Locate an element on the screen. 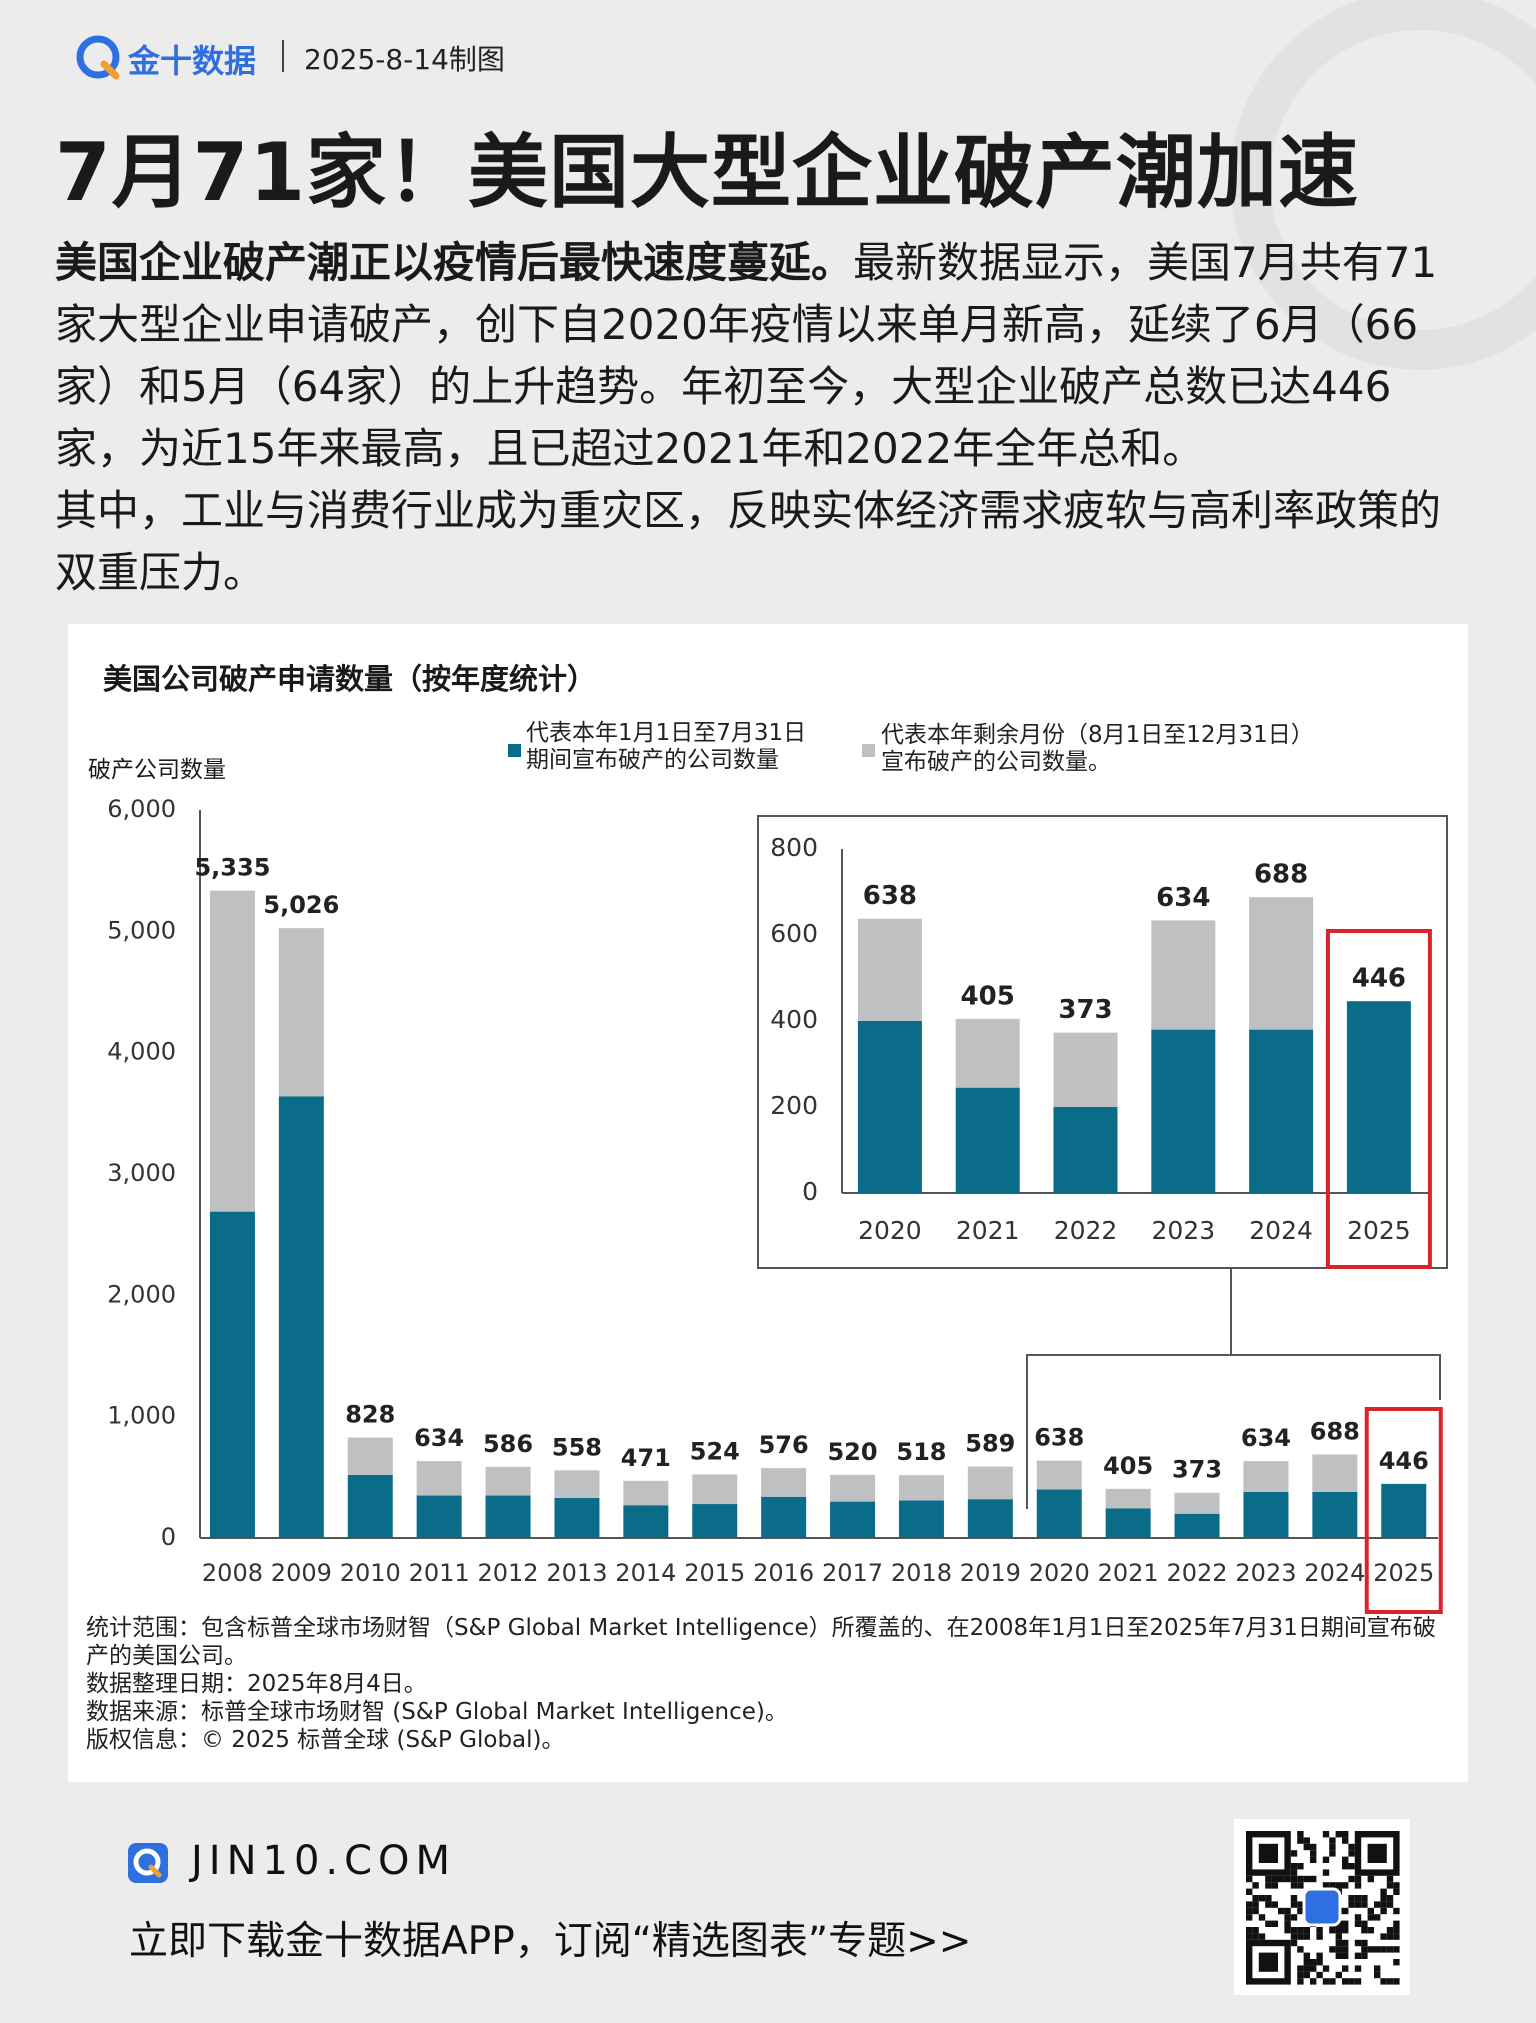 The width and height of the screenshot is (1536, 2023). y-tick-label: 800 is located at coordinates (794, 847).